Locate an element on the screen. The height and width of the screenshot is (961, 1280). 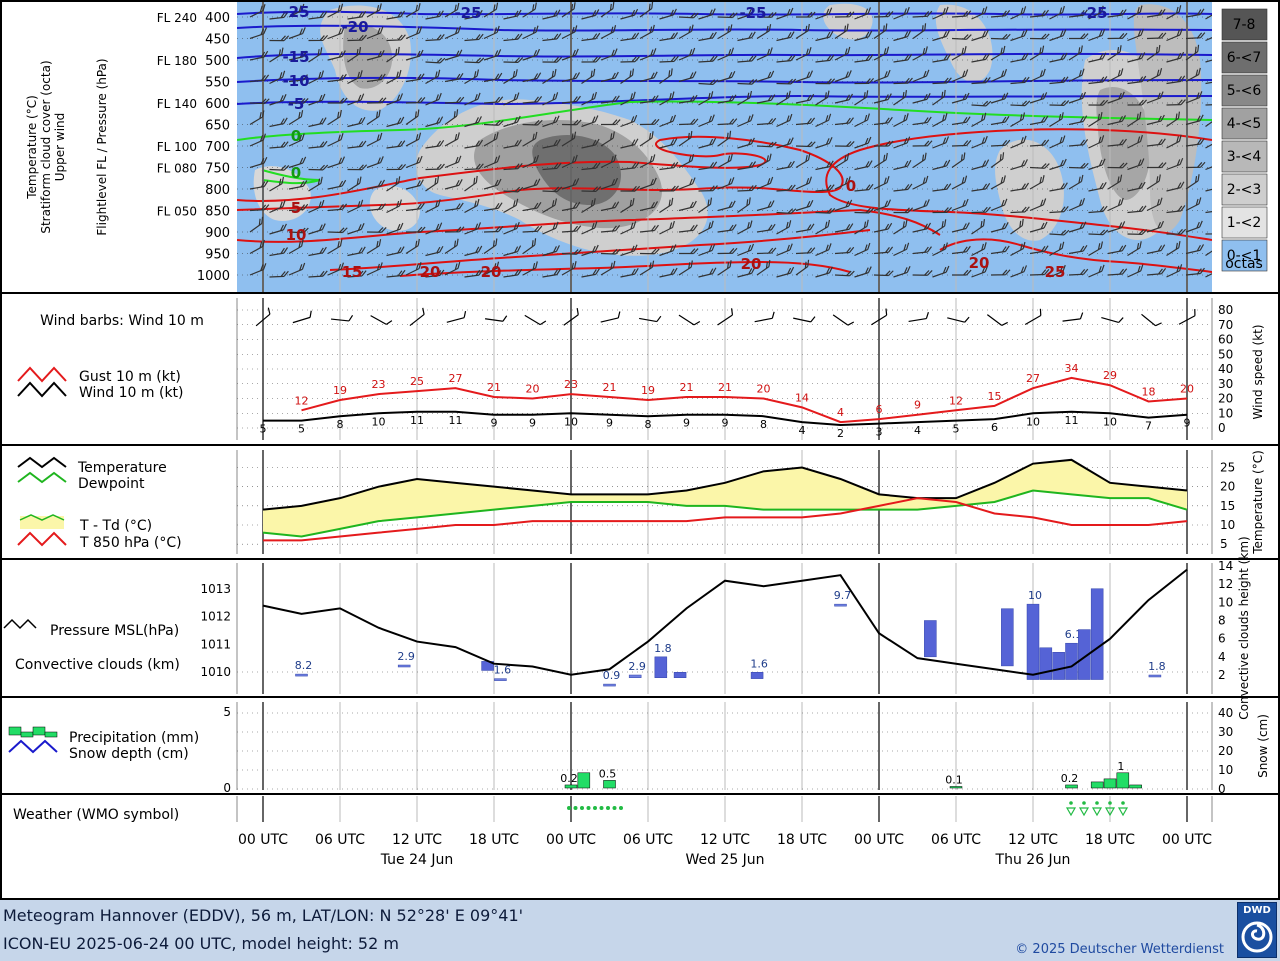
convective-cloud-label: 9.7 is located at coordinates (843, 595).